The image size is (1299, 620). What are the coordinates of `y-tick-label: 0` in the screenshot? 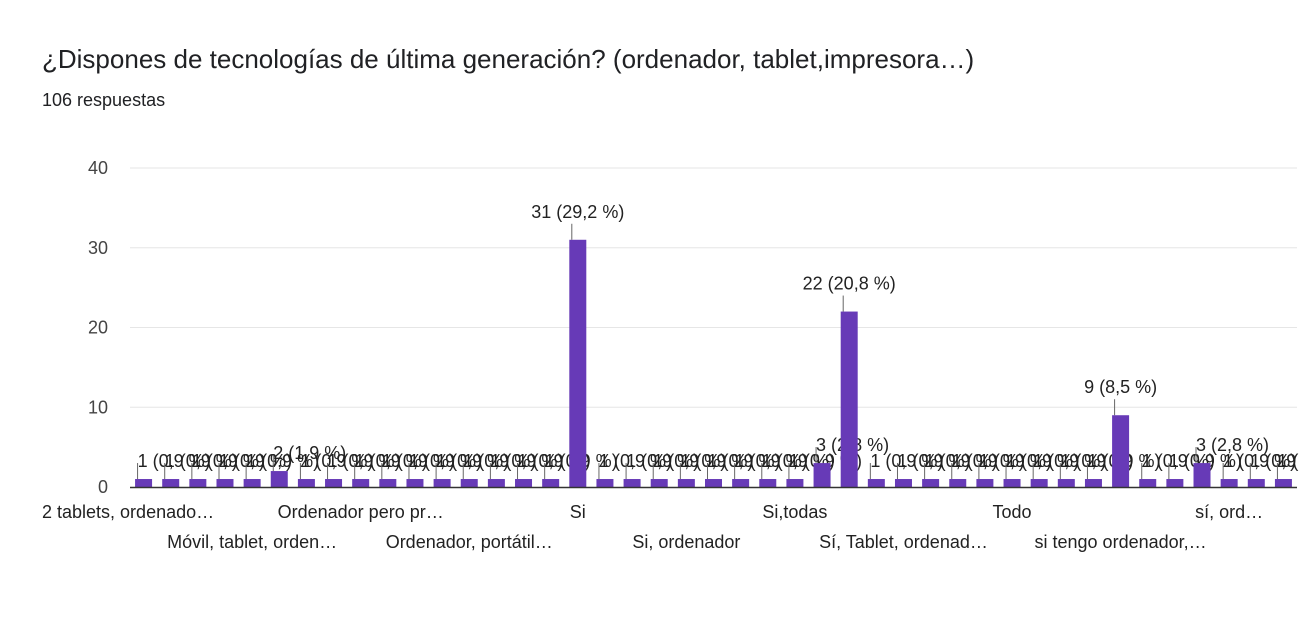 It's located at (103, 487).